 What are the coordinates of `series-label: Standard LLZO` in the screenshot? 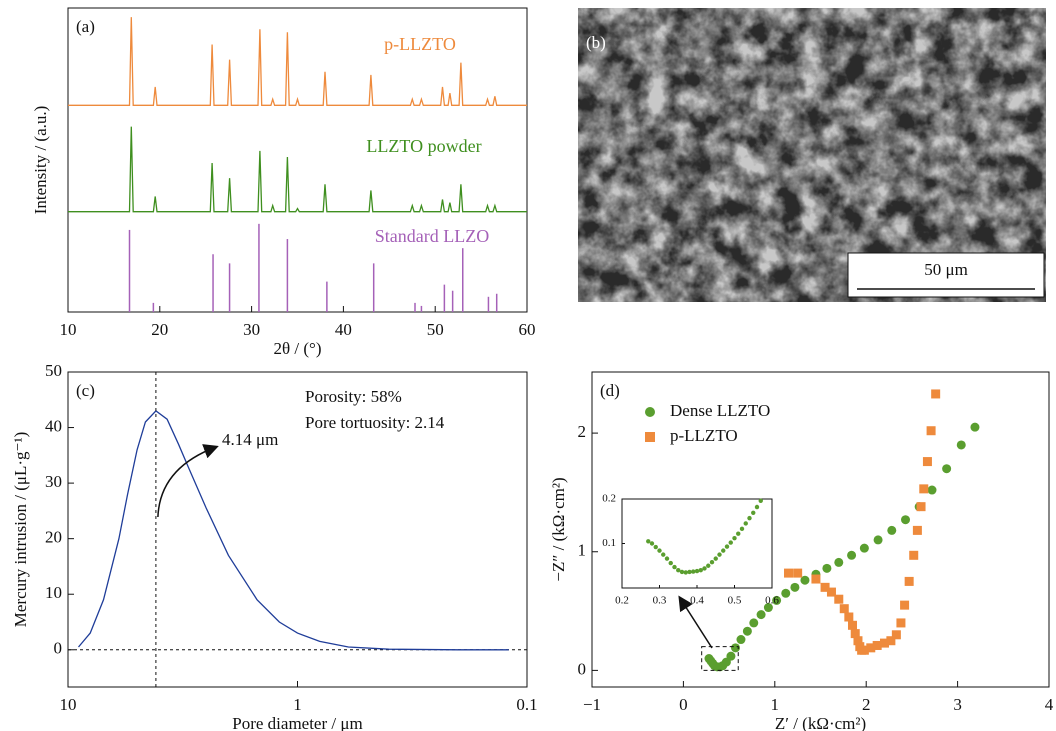 It's located at (432, 236).